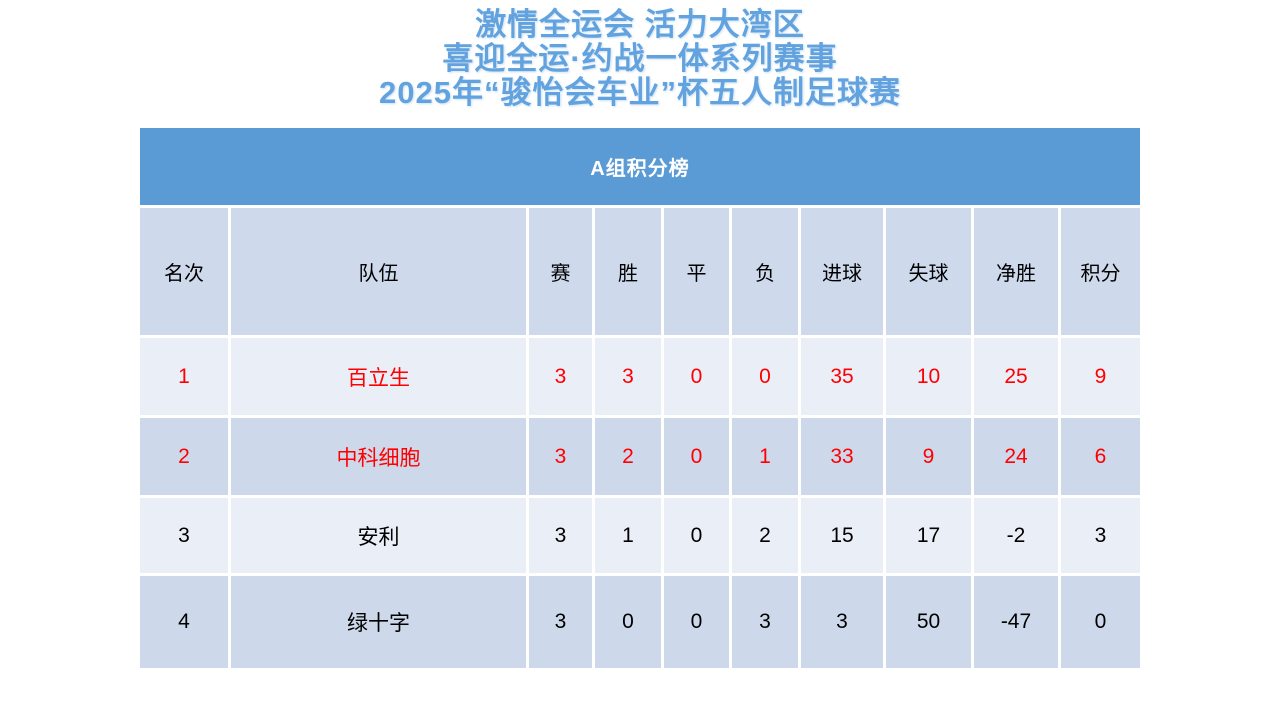 This screenshot has height=720, width=1280. Describe the element at coordinates (184, 535) in the screenshot. I see `rank-cell: 3` at that location.